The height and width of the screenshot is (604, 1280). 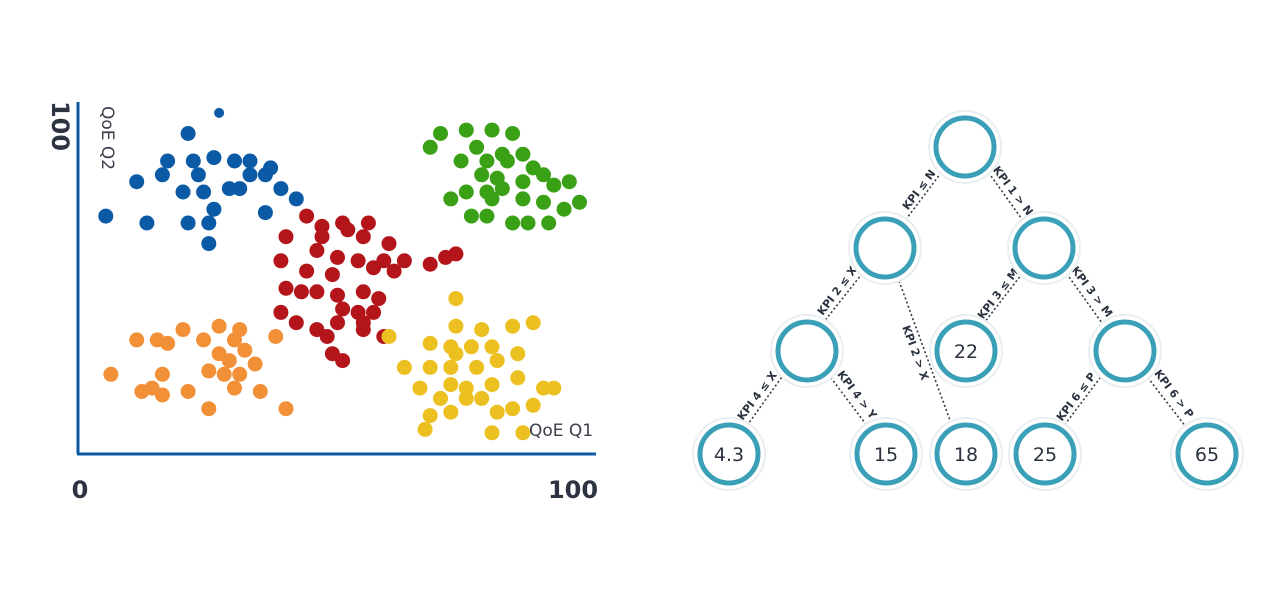 I want to click on tree-leaf-22: 22, so click(x=966, y=351).